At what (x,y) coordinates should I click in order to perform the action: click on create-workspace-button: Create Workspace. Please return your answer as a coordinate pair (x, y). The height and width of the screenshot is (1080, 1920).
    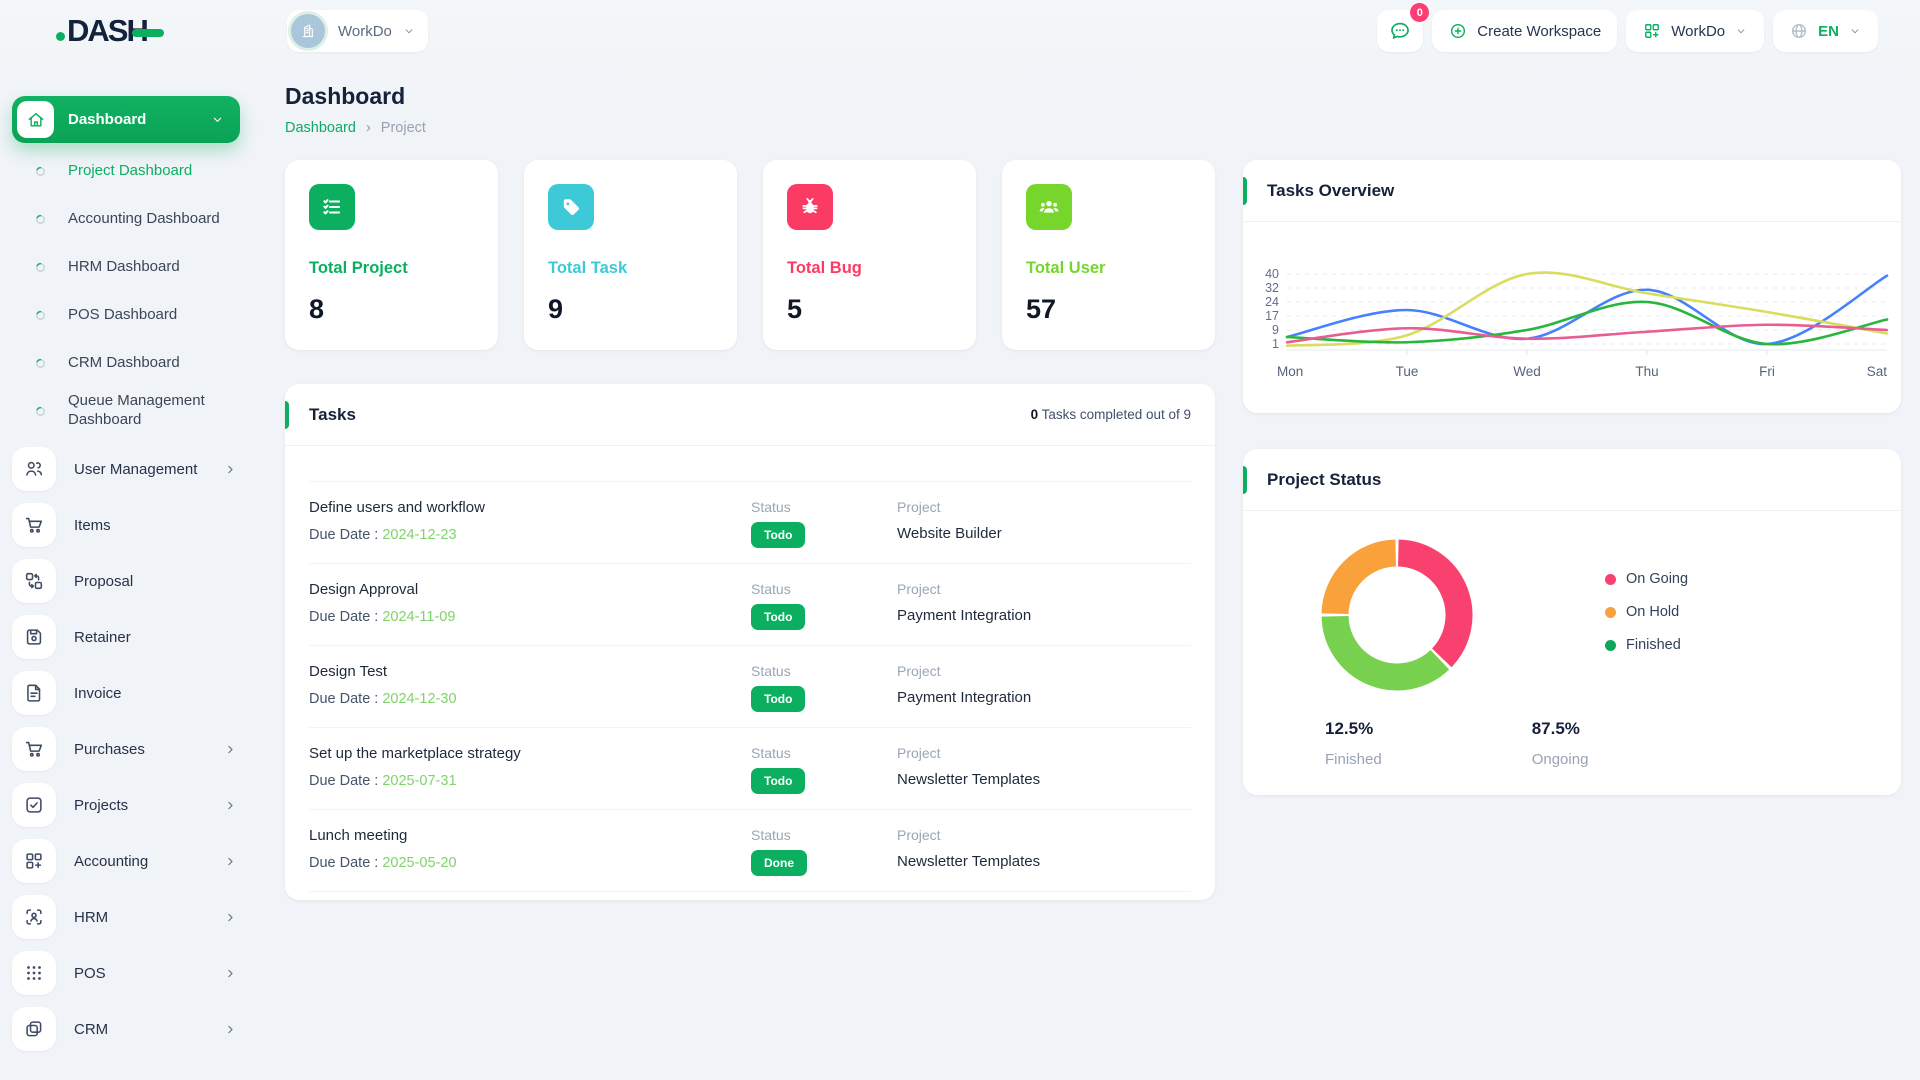
    Looking at the image, I should click on (1525, 31).